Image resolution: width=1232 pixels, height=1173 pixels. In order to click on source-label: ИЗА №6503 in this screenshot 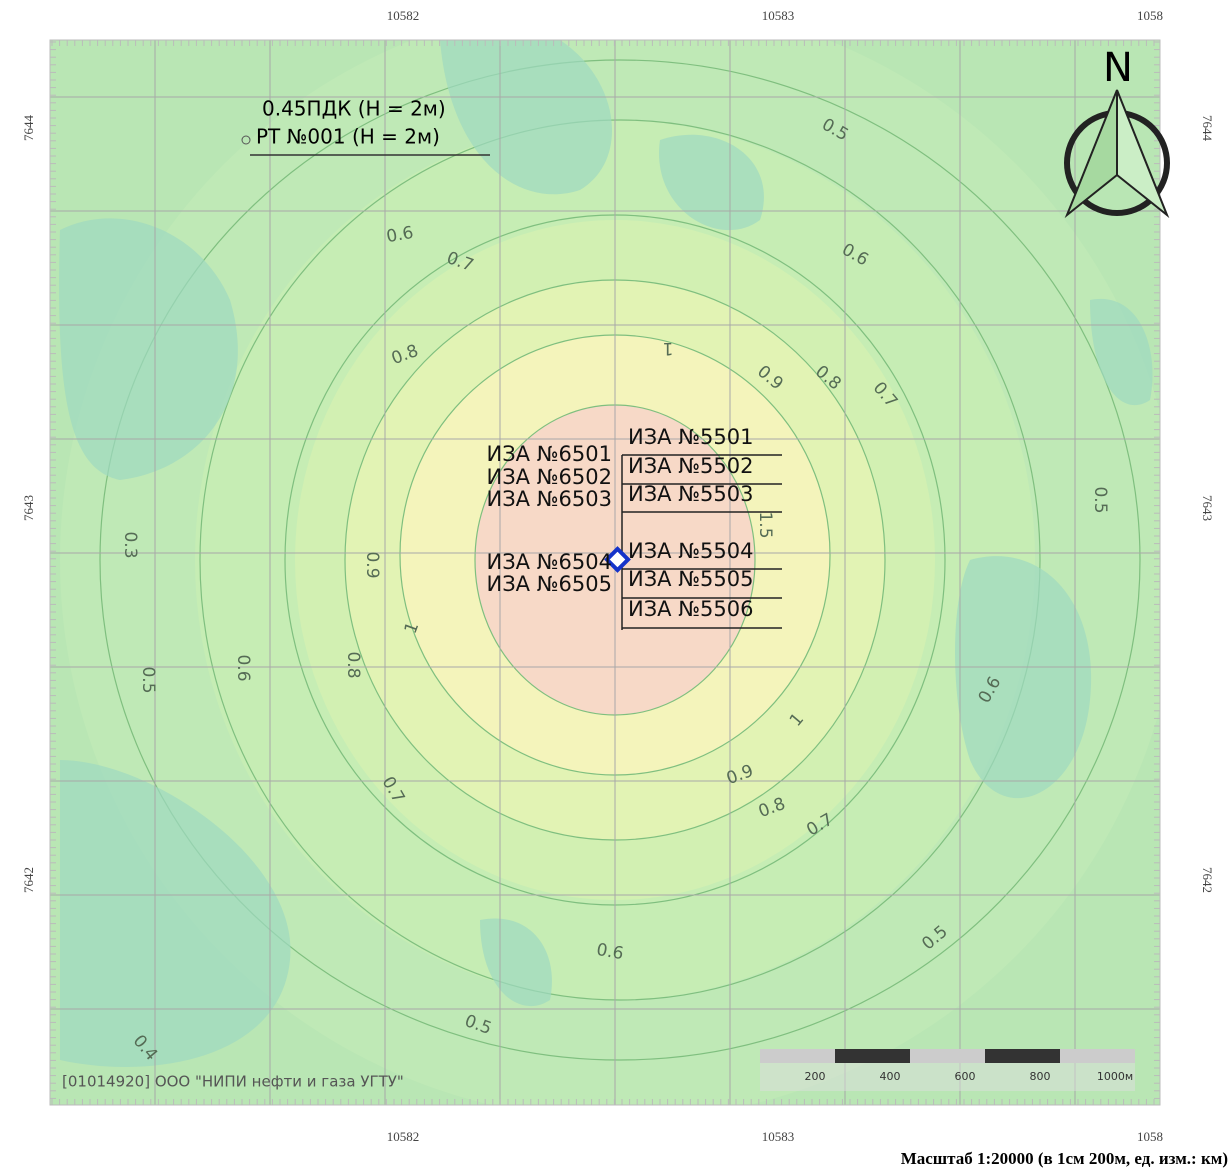, I will do `click(550, 499)`.